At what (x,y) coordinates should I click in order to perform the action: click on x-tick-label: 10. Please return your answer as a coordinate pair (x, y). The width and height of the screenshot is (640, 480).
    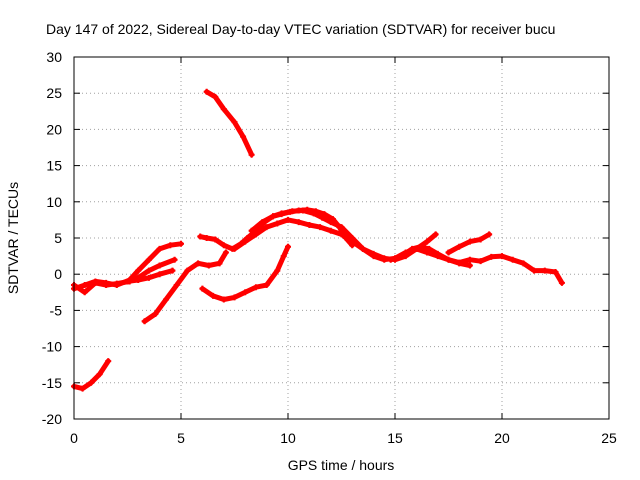
    Looking at the image, I should click on (288, 438).